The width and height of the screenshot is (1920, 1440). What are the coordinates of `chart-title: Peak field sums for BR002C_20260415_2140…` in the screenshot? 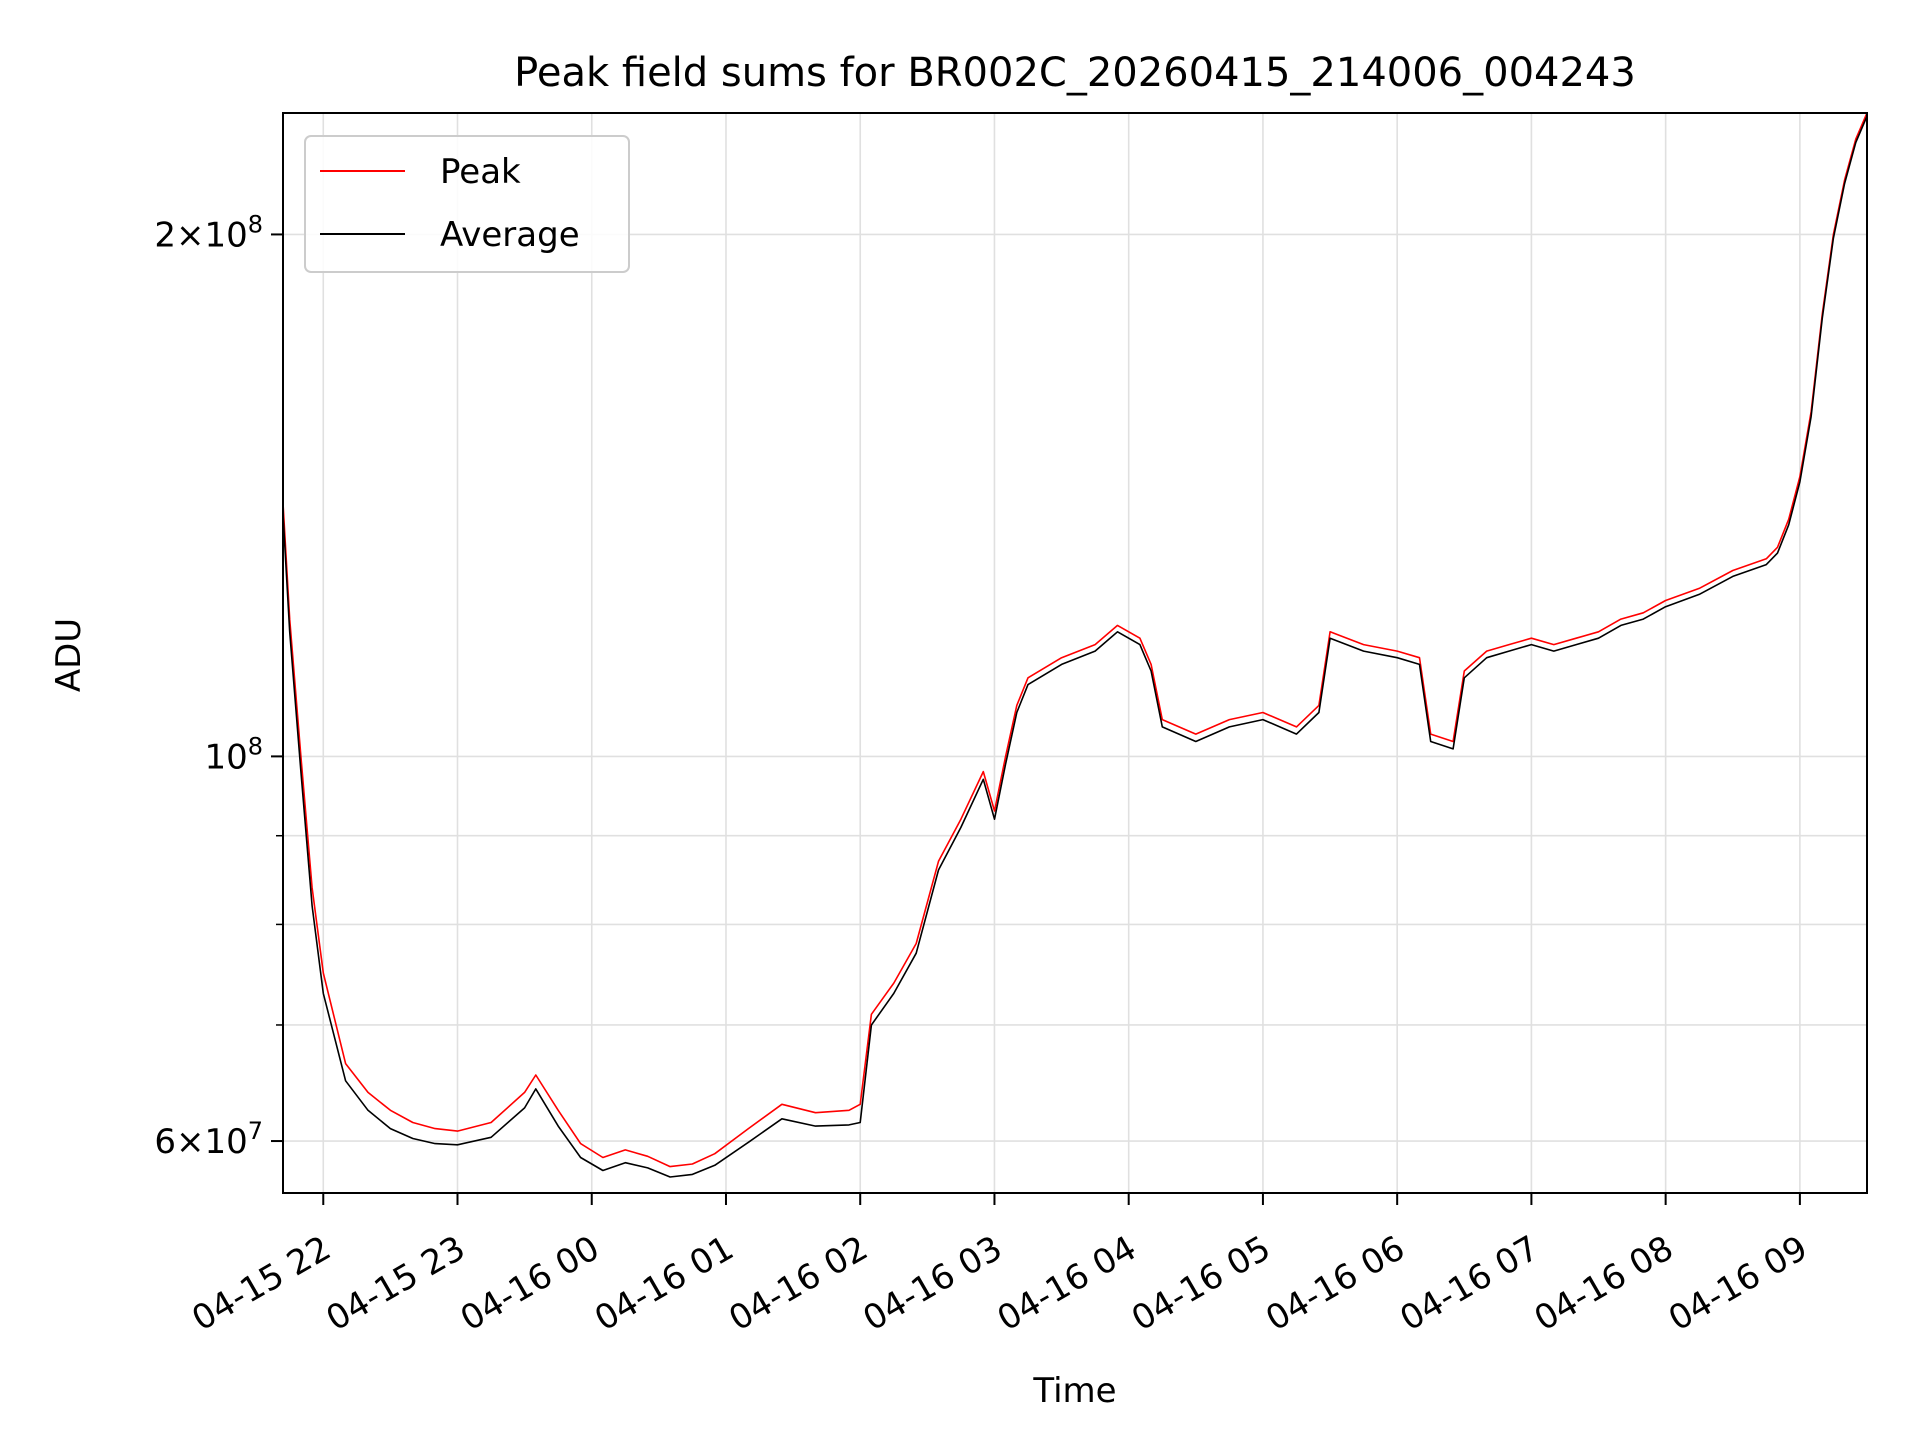 It's located at (1075, 73).